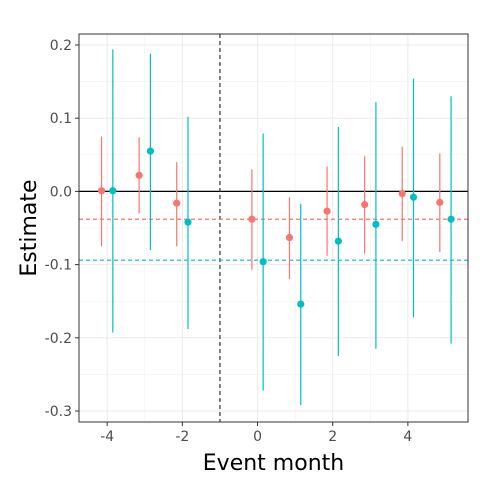 This screenshot has width=480, height=480. I want to click on y-tick-label: 0.0, so click(61, 192).